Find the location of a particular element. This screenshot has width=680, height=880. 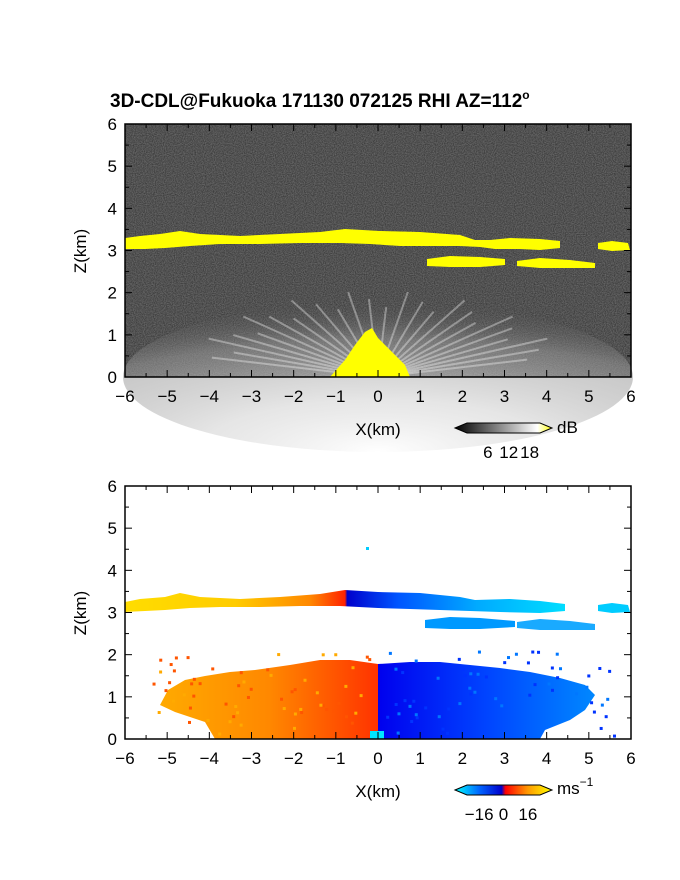

reflectivity-upper-cloud-fragment is located at coordinates (614, 246).